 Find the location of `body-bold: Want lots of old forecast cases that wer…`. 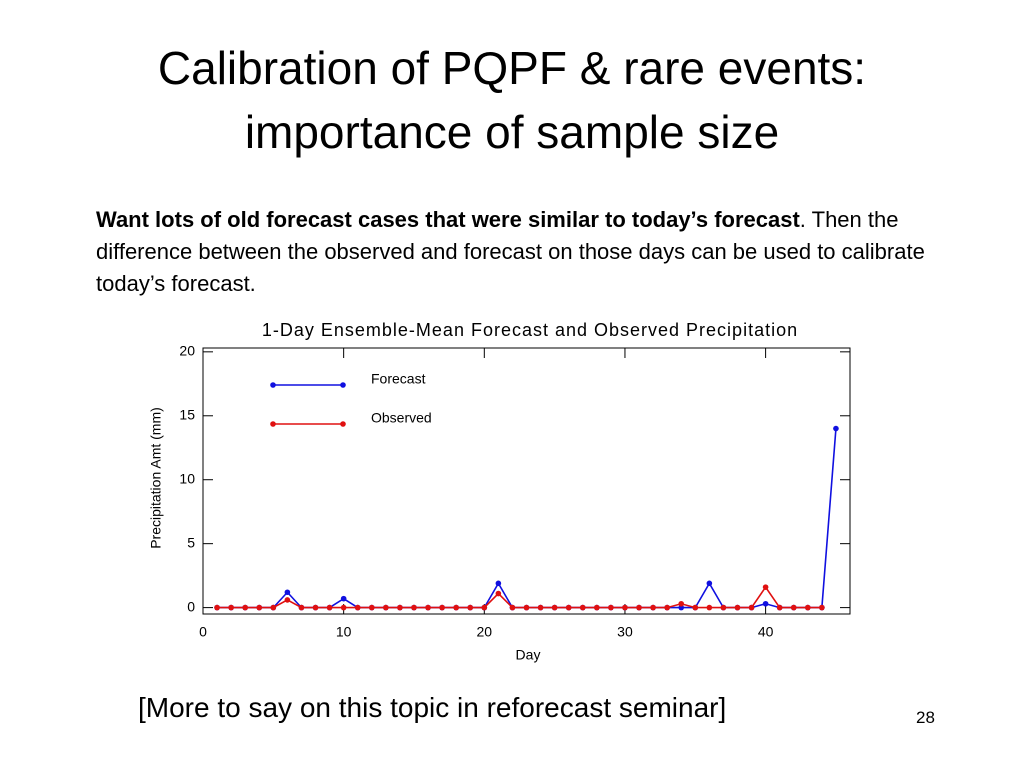

body-bold: Want lots of old forecast cases that wer… is located at coordinates (448, 219).